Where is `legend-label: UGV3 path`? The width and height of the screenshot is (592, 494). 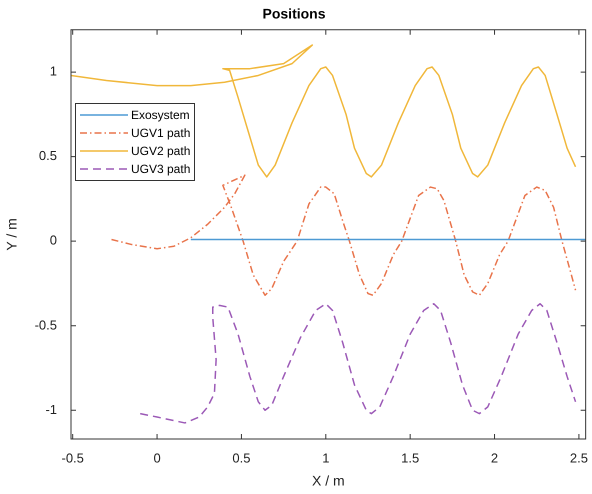
legend-label: UGV3 path is located at coordinates (160, 169).